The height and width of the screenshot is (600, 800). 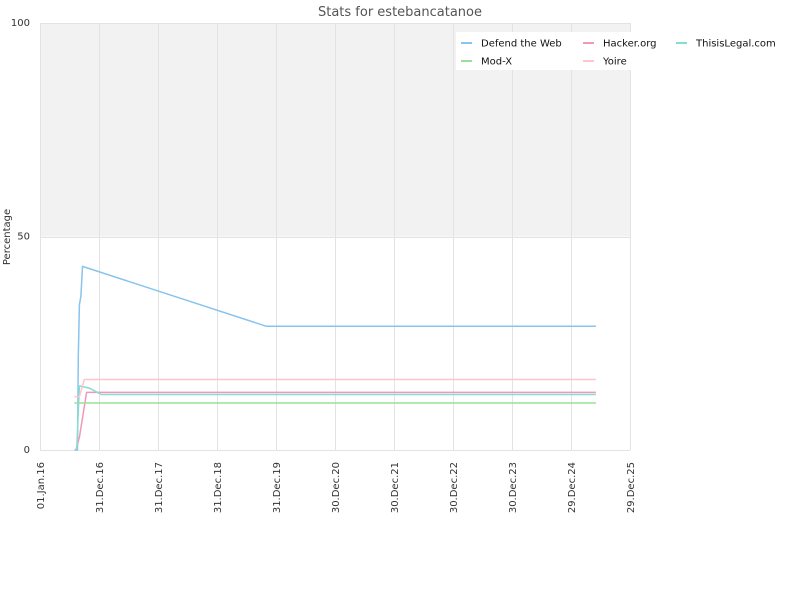 What do you see at coordinates (23, 237) in the screenshot?
I see `y-tick-label: 50` at bounding box center [23, 237].